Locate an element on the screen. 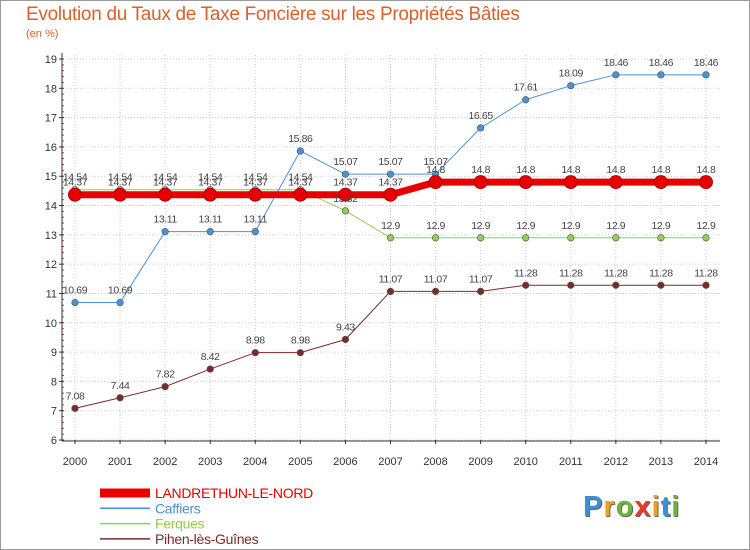 The width and height of the screenshot is (750, 550). y-tick-label: 10 is located at coordinates (51, 324).